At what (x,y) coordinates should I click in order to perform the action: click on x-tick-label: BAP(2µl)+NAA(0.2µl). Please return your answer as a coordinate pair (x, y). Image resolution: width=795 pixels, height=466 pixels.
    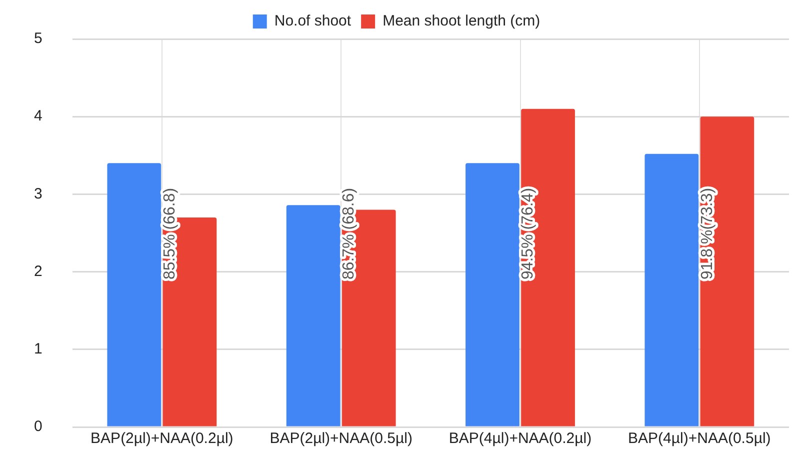
    Looking at the image, I should click on (162, 439).